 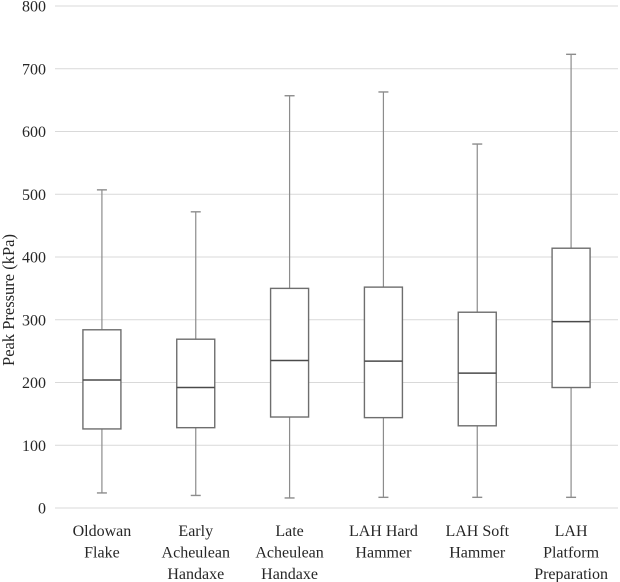 What do you see at coordinates (383, 531) in the screenshot?
I see `x-category-label-line: LAH Hard` at bounding box center [383, 531].